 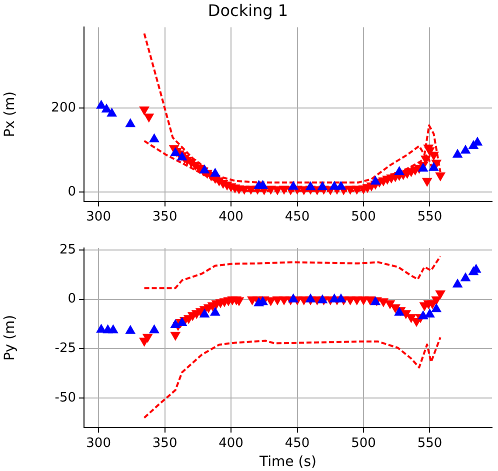 I want to click on y-tick-label: -25, so click(x=65, y=348).